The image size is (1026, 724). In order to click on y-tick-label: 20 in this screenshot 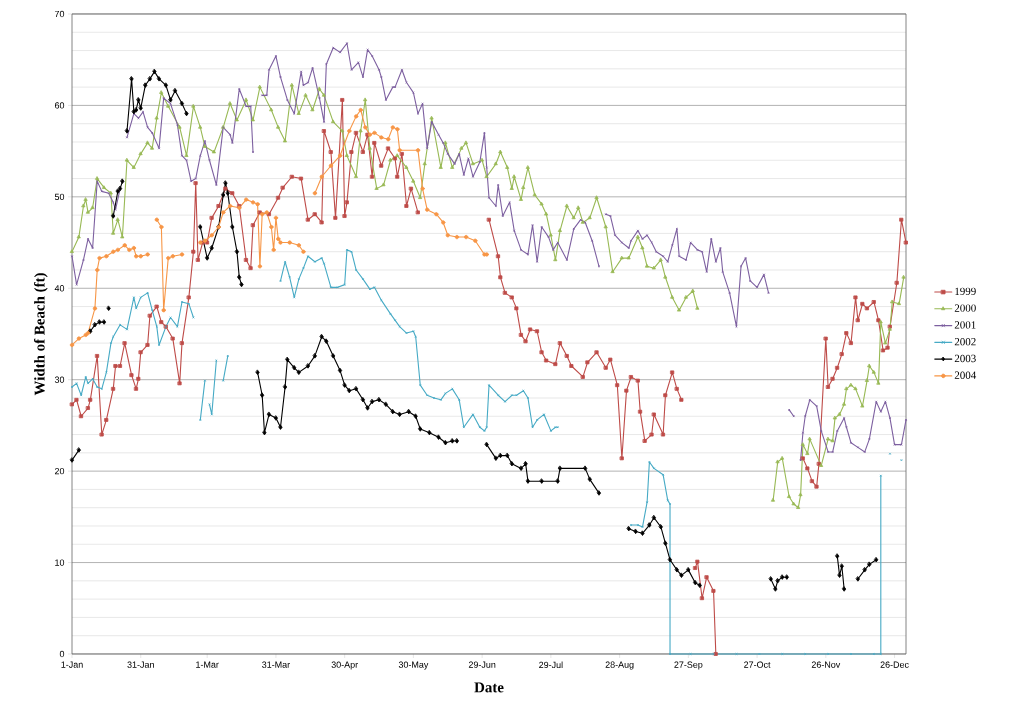, I will do `click(59, 471)`.